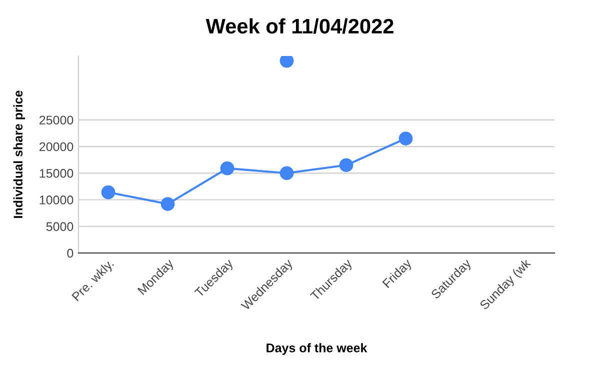  What do you see at coordinates (19, 154) in the screenshot?
I see `y-axis-title: Individual share price` at bounding box center [19, 154].